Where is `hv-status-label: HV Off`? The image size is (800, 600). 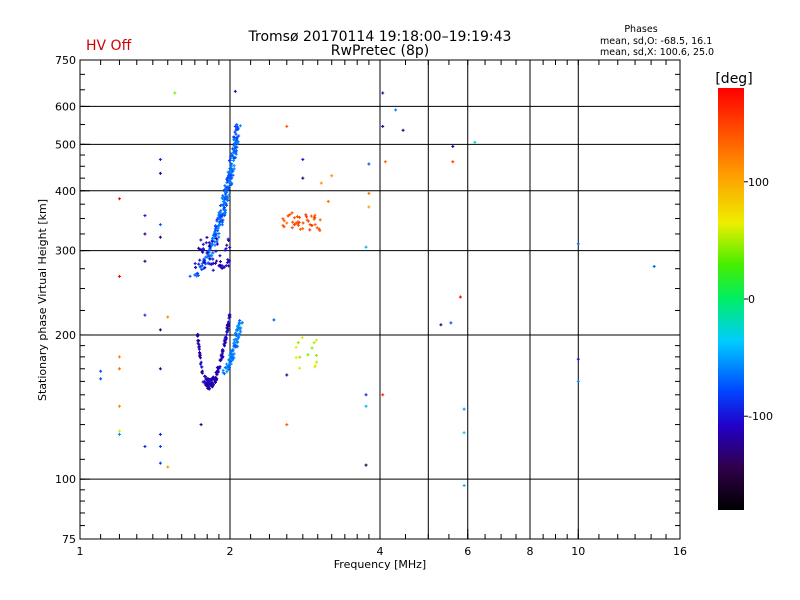
hv-status-label: HV Off is located at coordinates (109, 46).